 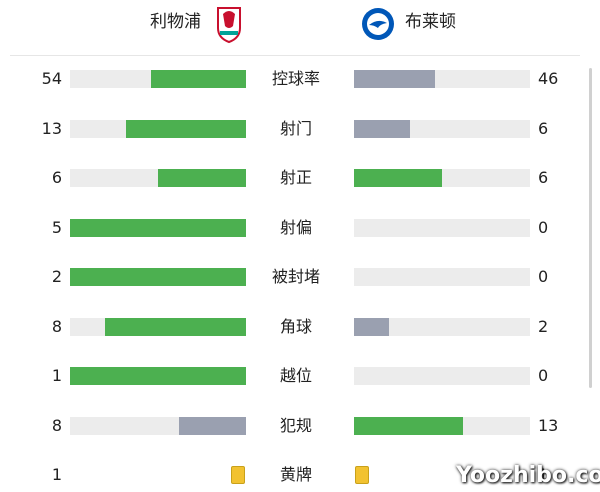 I want to click on away-value: 2, so click(x=543, y=326).